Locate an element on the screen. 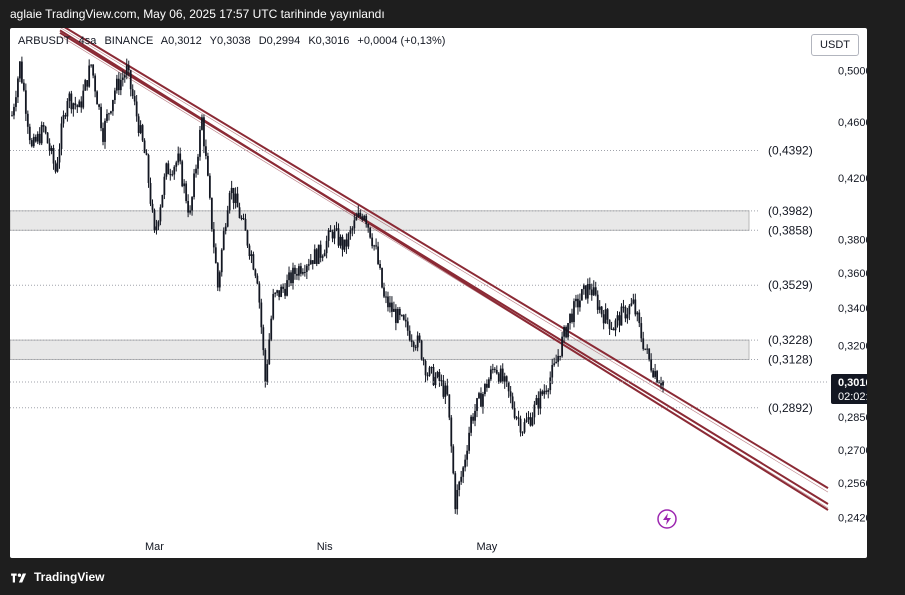 This screenshot has height=595, width=905. badge-countdown: 02:02:51 is located at coordinates (852, 397).